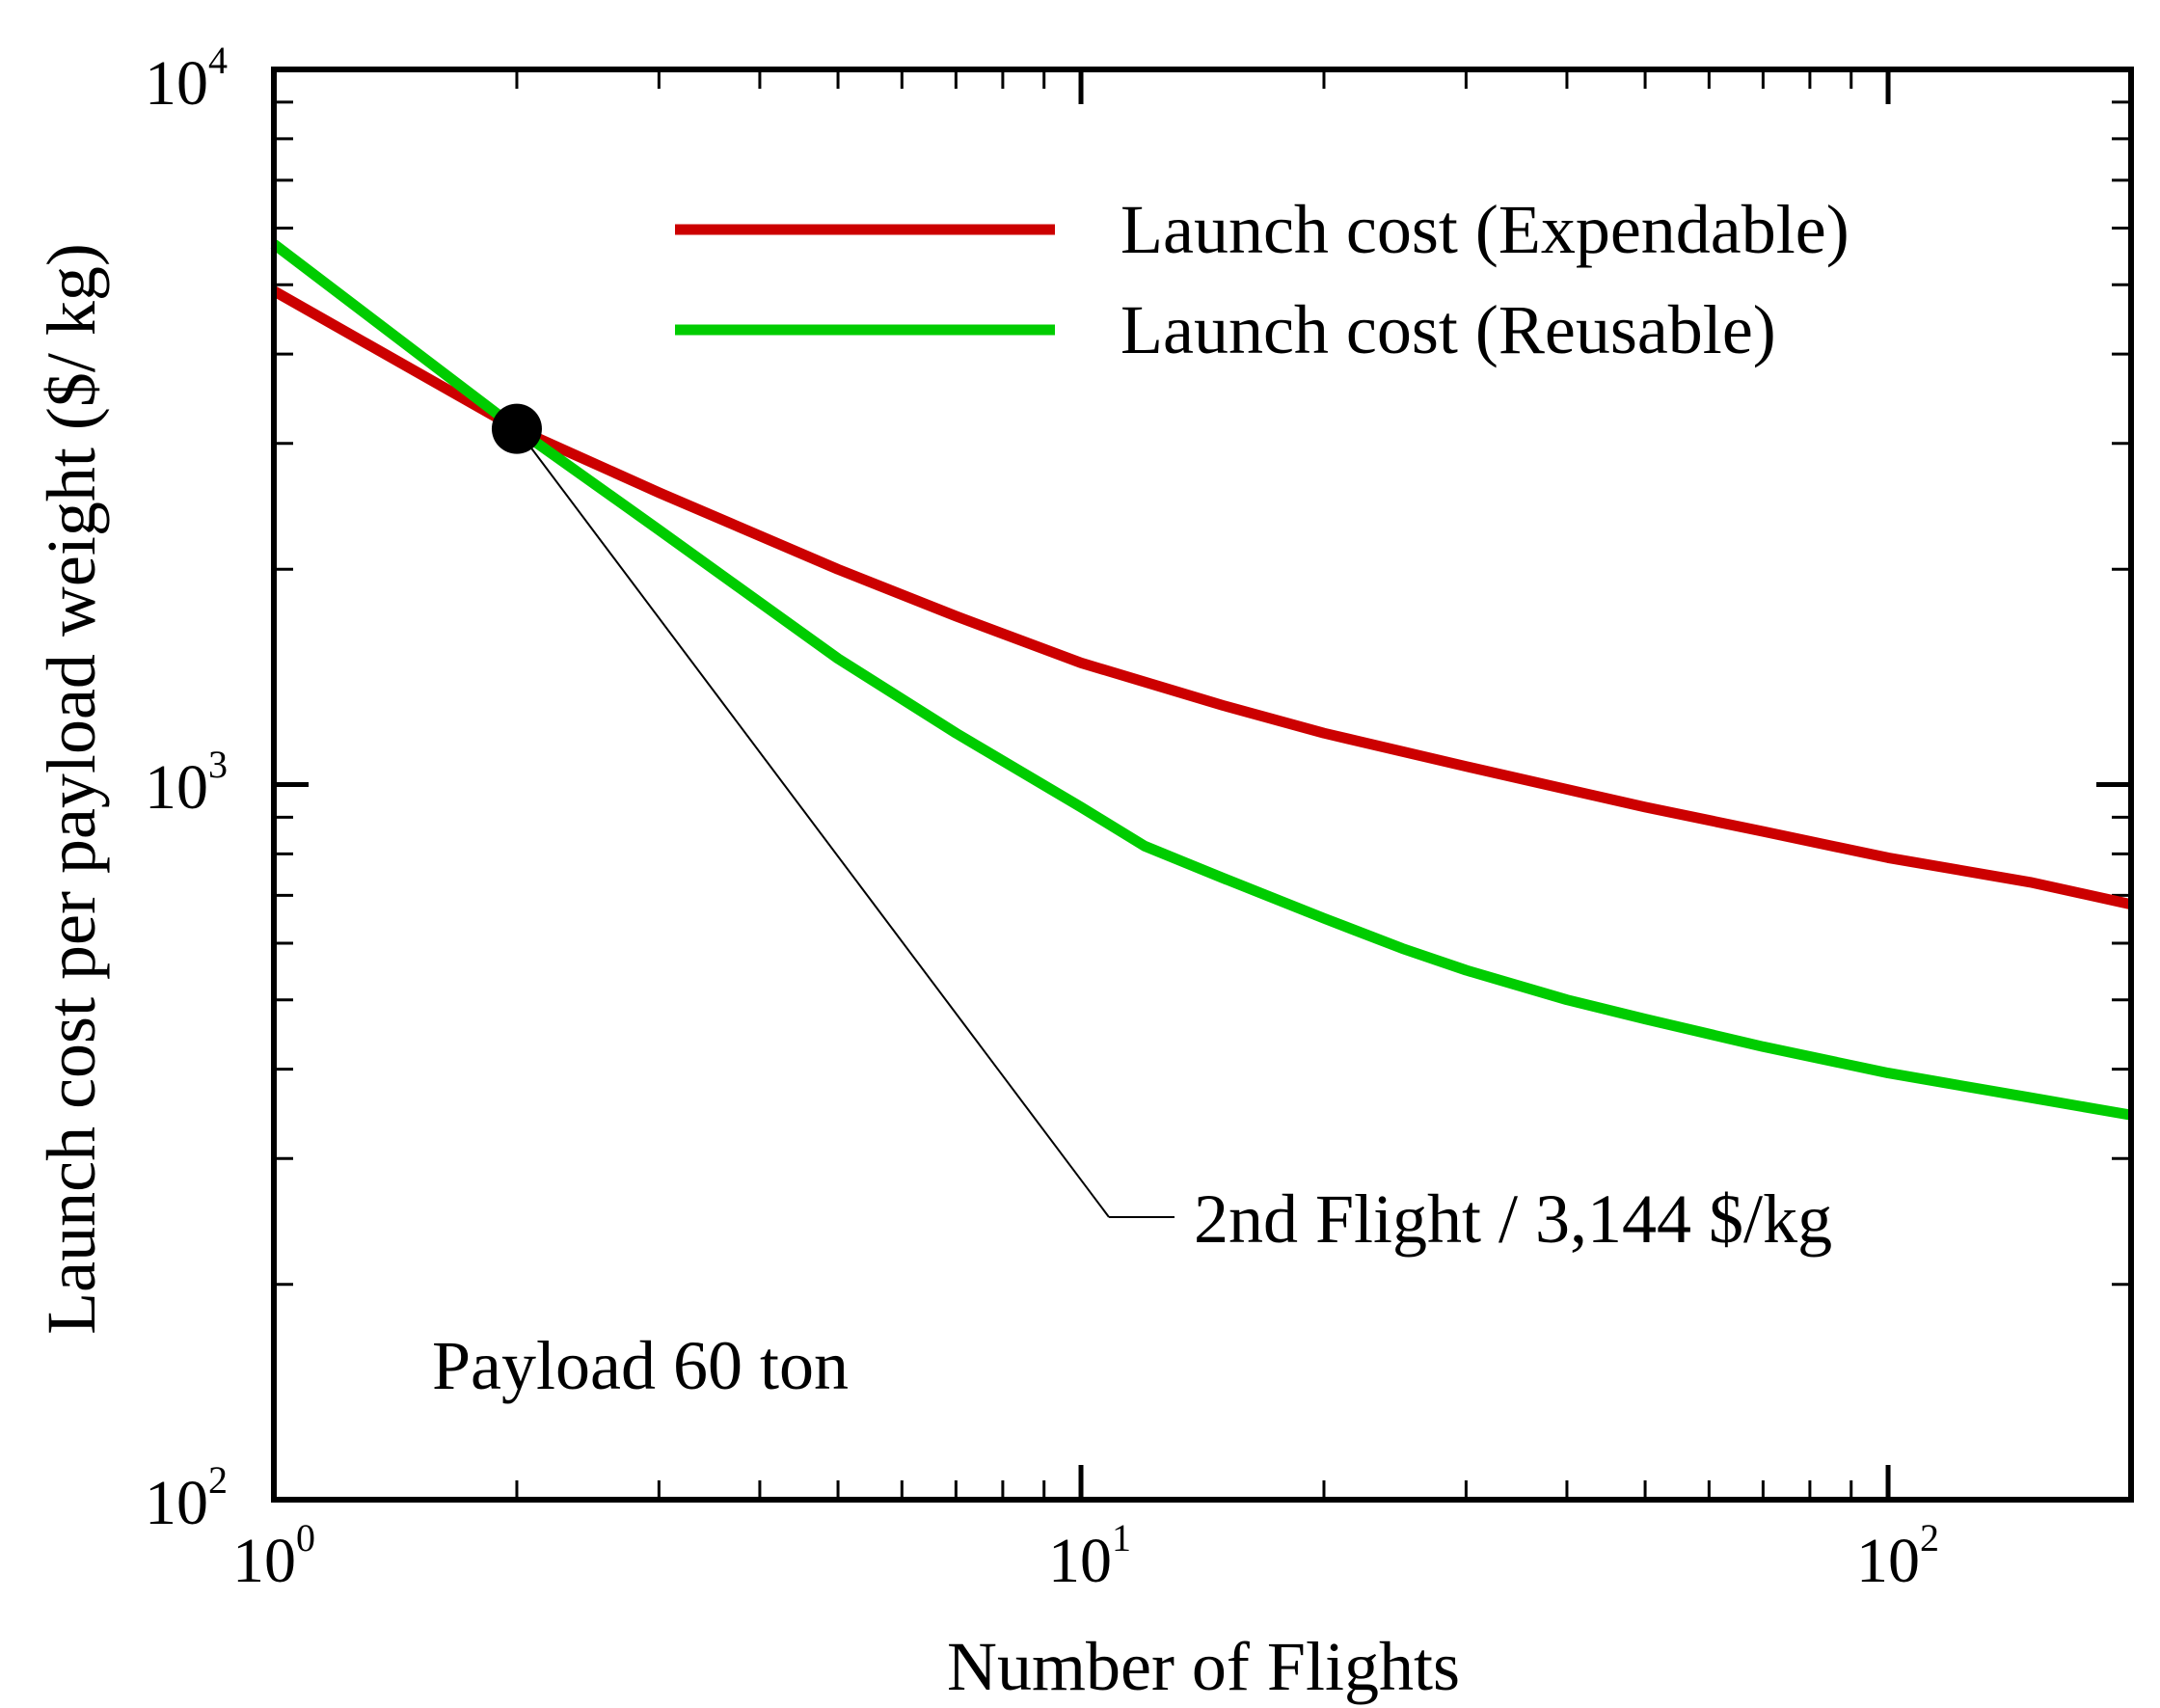  What do you see at coordinates (186, 1498) in the screenshot?
I see `y-tick-label-0: 10²` at bounding box center [186, 1498].